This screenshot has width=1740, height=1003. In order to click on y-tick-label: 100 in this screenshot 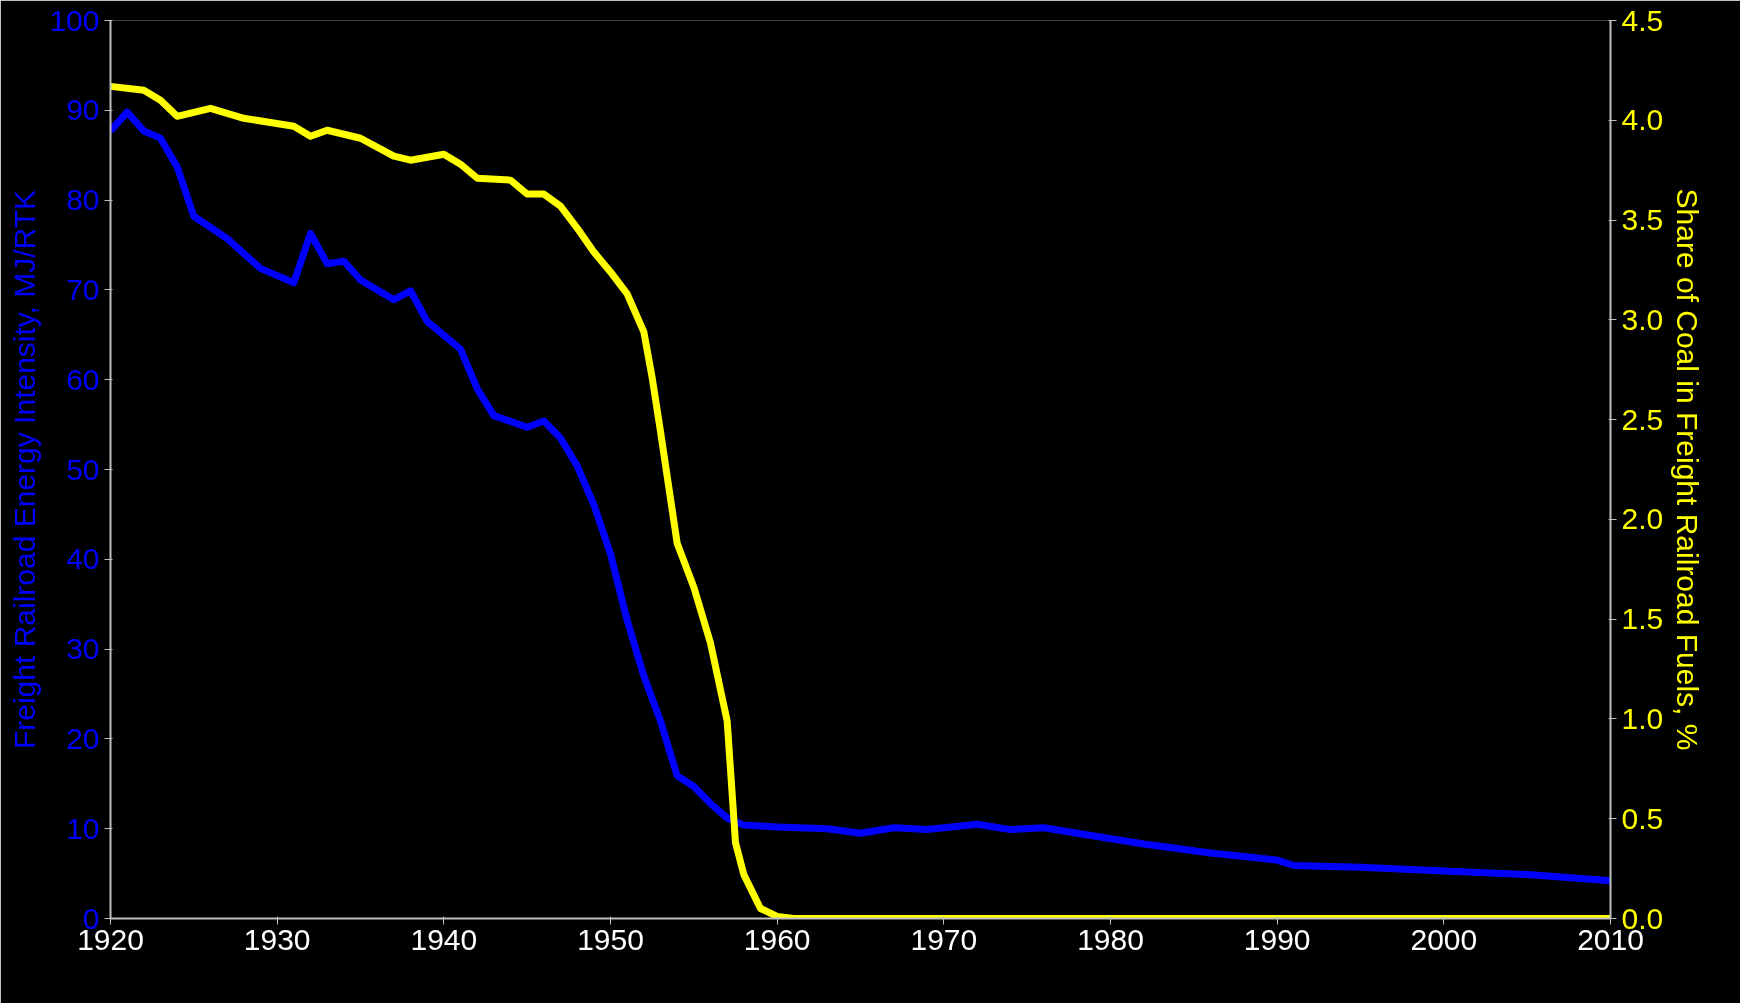, I will do `click(74, 20)`.